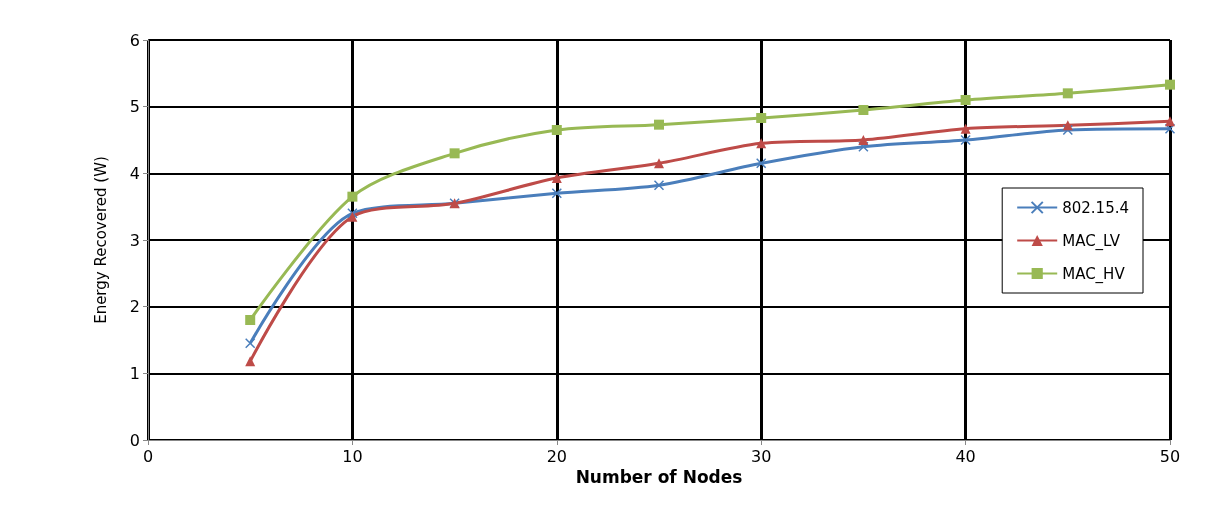 The width and height of the screenshot is (1212, 531). I want to click on x-tick-label: 10, so click(352, 456).